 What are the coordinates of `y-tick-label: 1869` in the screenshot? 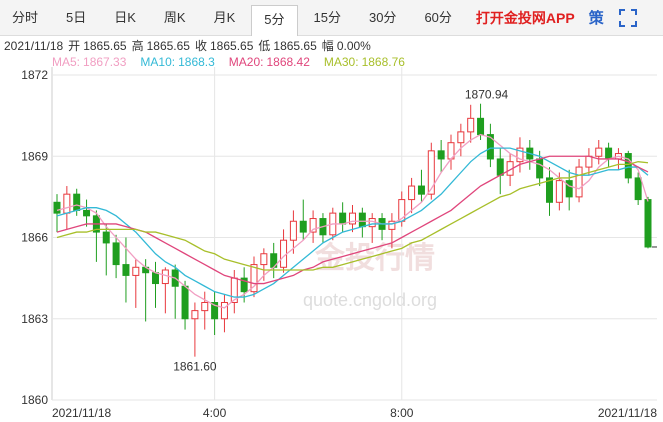 It's located at (34, 156).